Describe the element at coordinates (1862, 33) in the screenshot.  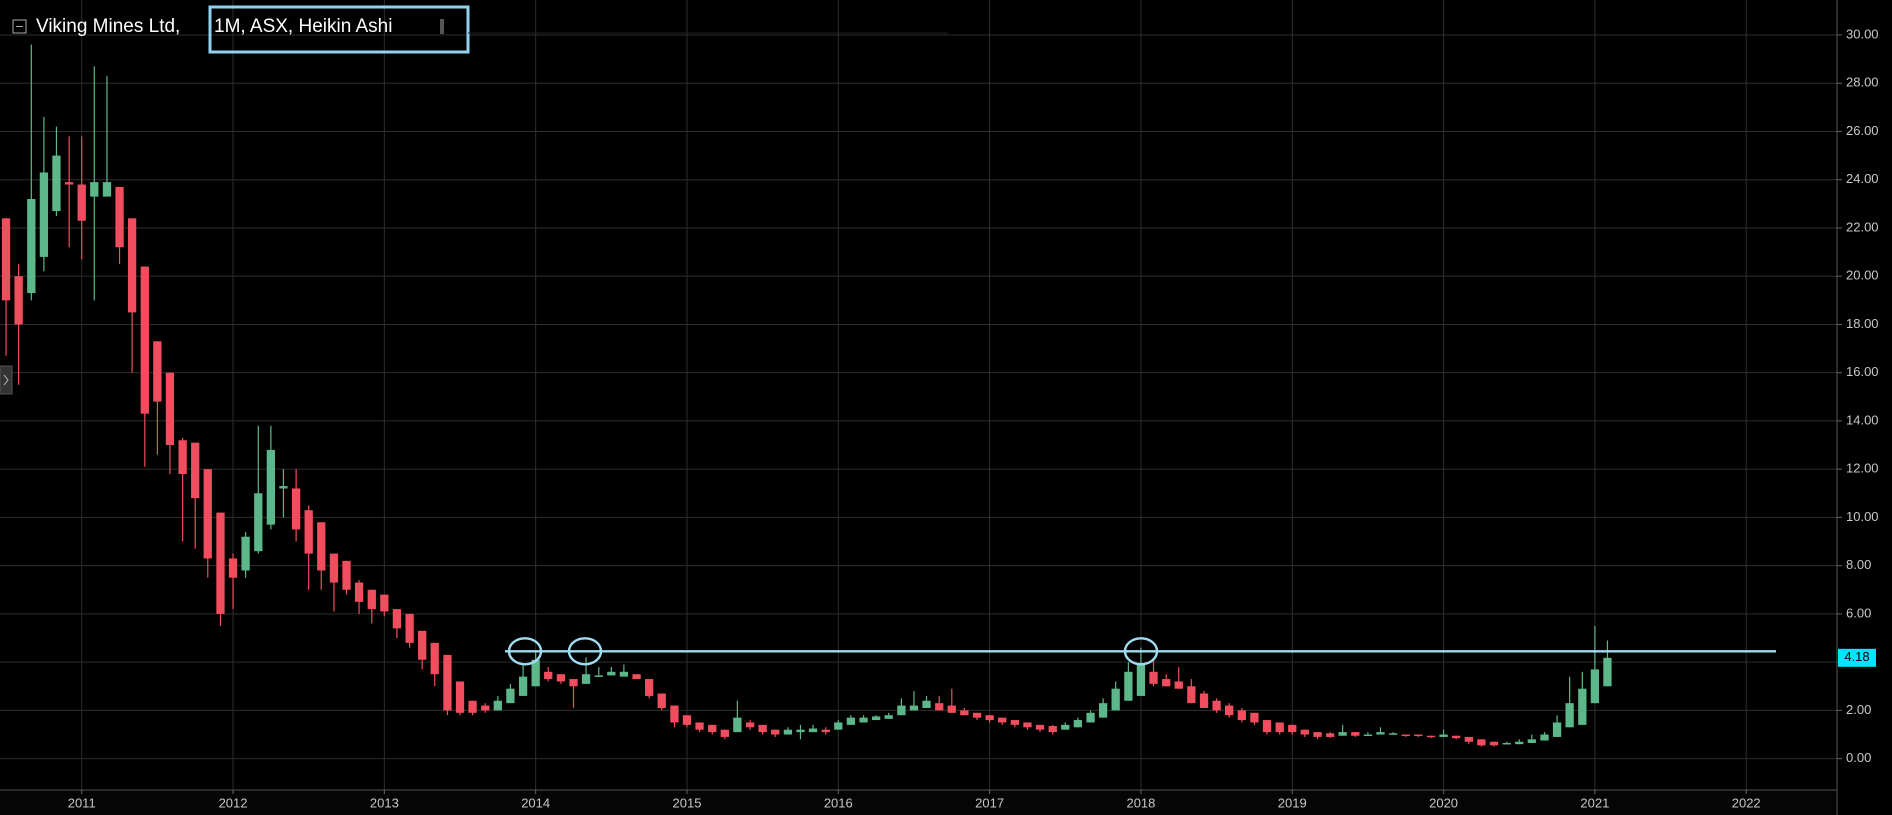
I see `y-tick-label: 30.00` at that location.